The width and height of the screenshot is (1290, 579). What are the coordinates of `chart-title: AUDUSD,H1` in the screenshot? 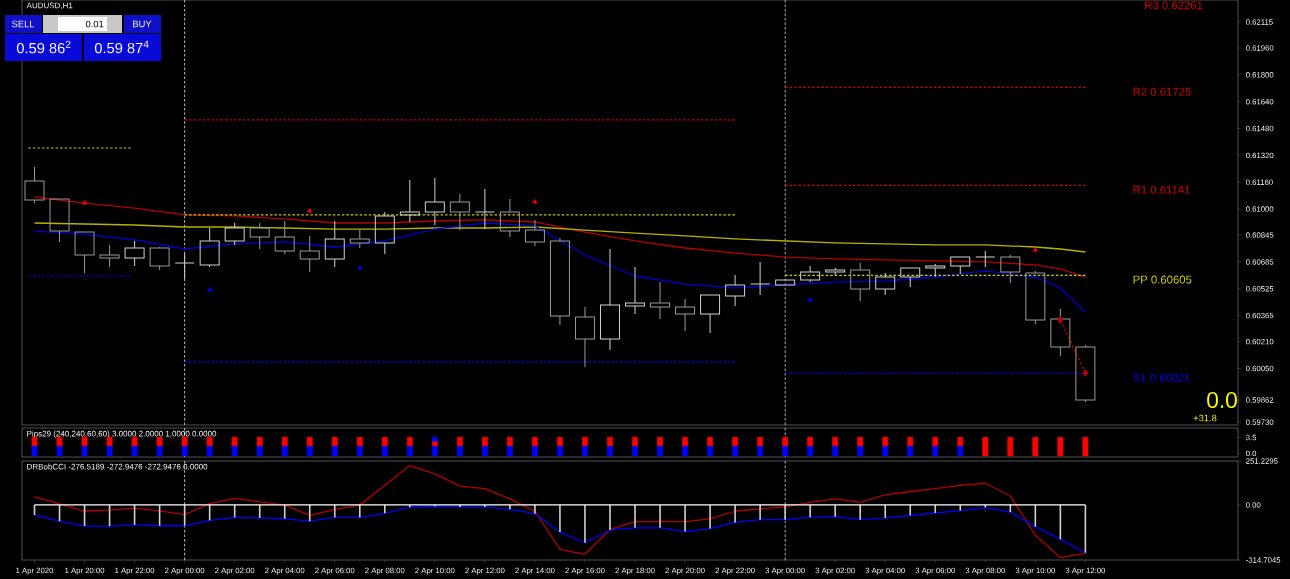 It's located at (49, 6).